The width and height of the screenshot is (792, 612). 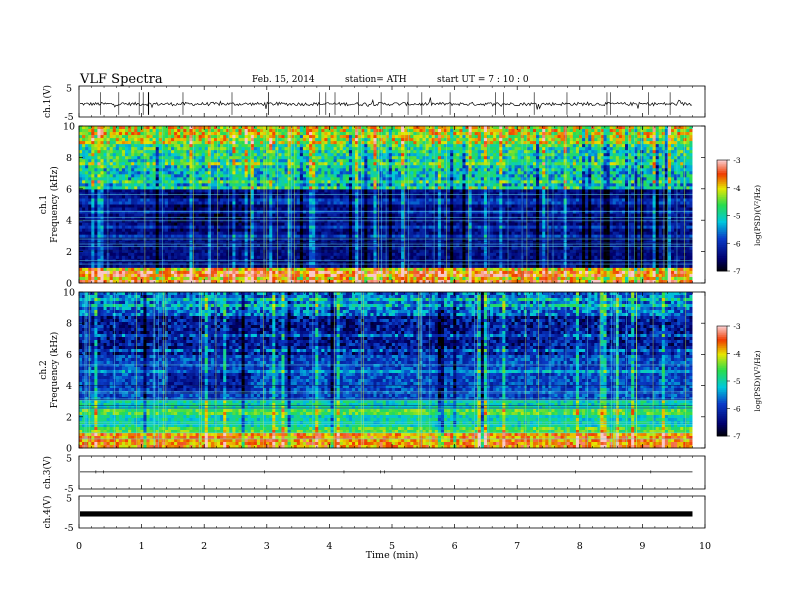 I want to click on colorbar-tick-label: -6, so click(x=737, y=243).